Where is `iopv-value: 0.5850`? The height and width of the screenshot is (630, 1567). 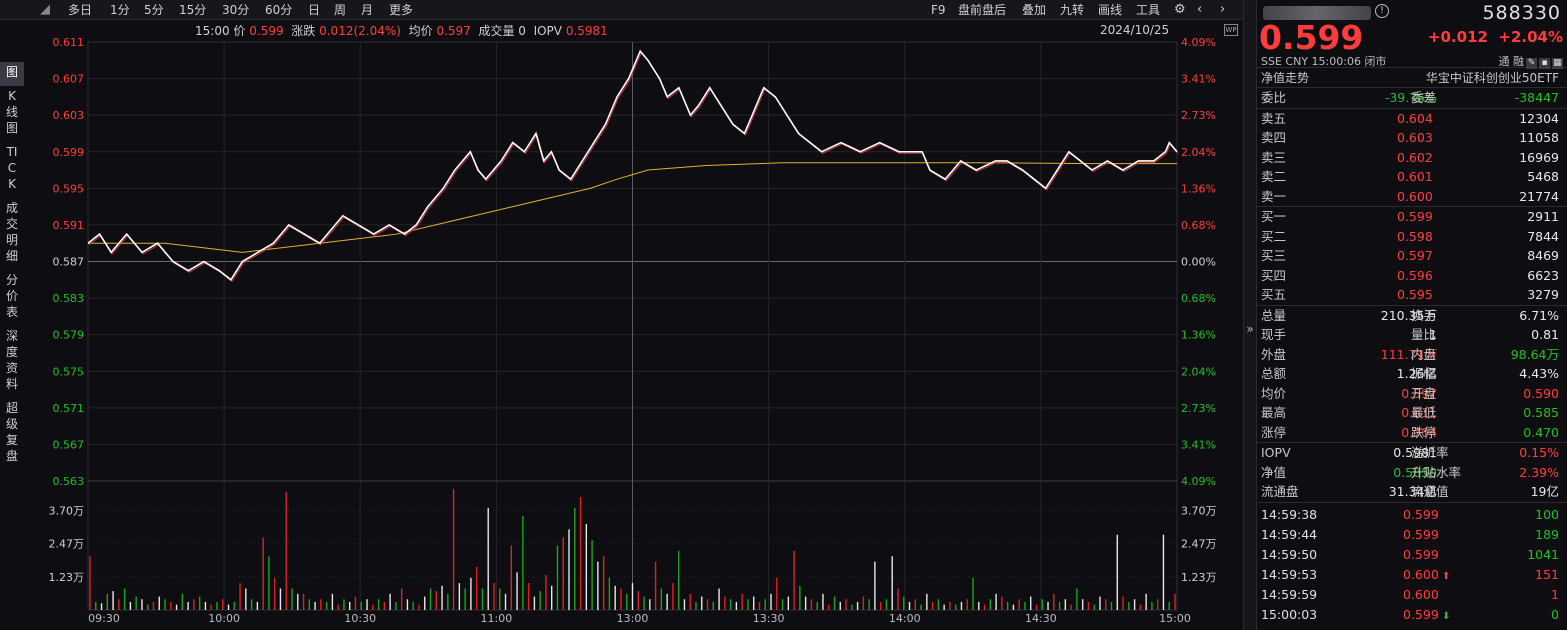 iopv-value: 0.5850 is located at coordinates (1415, 472).